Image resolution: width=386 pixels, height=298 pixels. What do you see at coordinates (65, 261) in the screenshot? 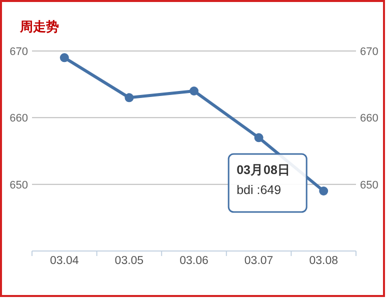
I see `x-tick-label: 03.04` at bounding box center [65, 261].